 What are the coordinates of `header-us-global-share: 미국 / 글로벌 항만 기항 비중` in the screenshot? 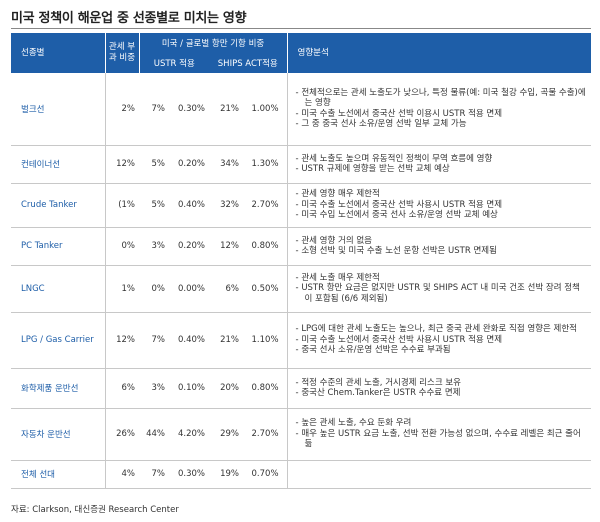 It's located at (213, 44).